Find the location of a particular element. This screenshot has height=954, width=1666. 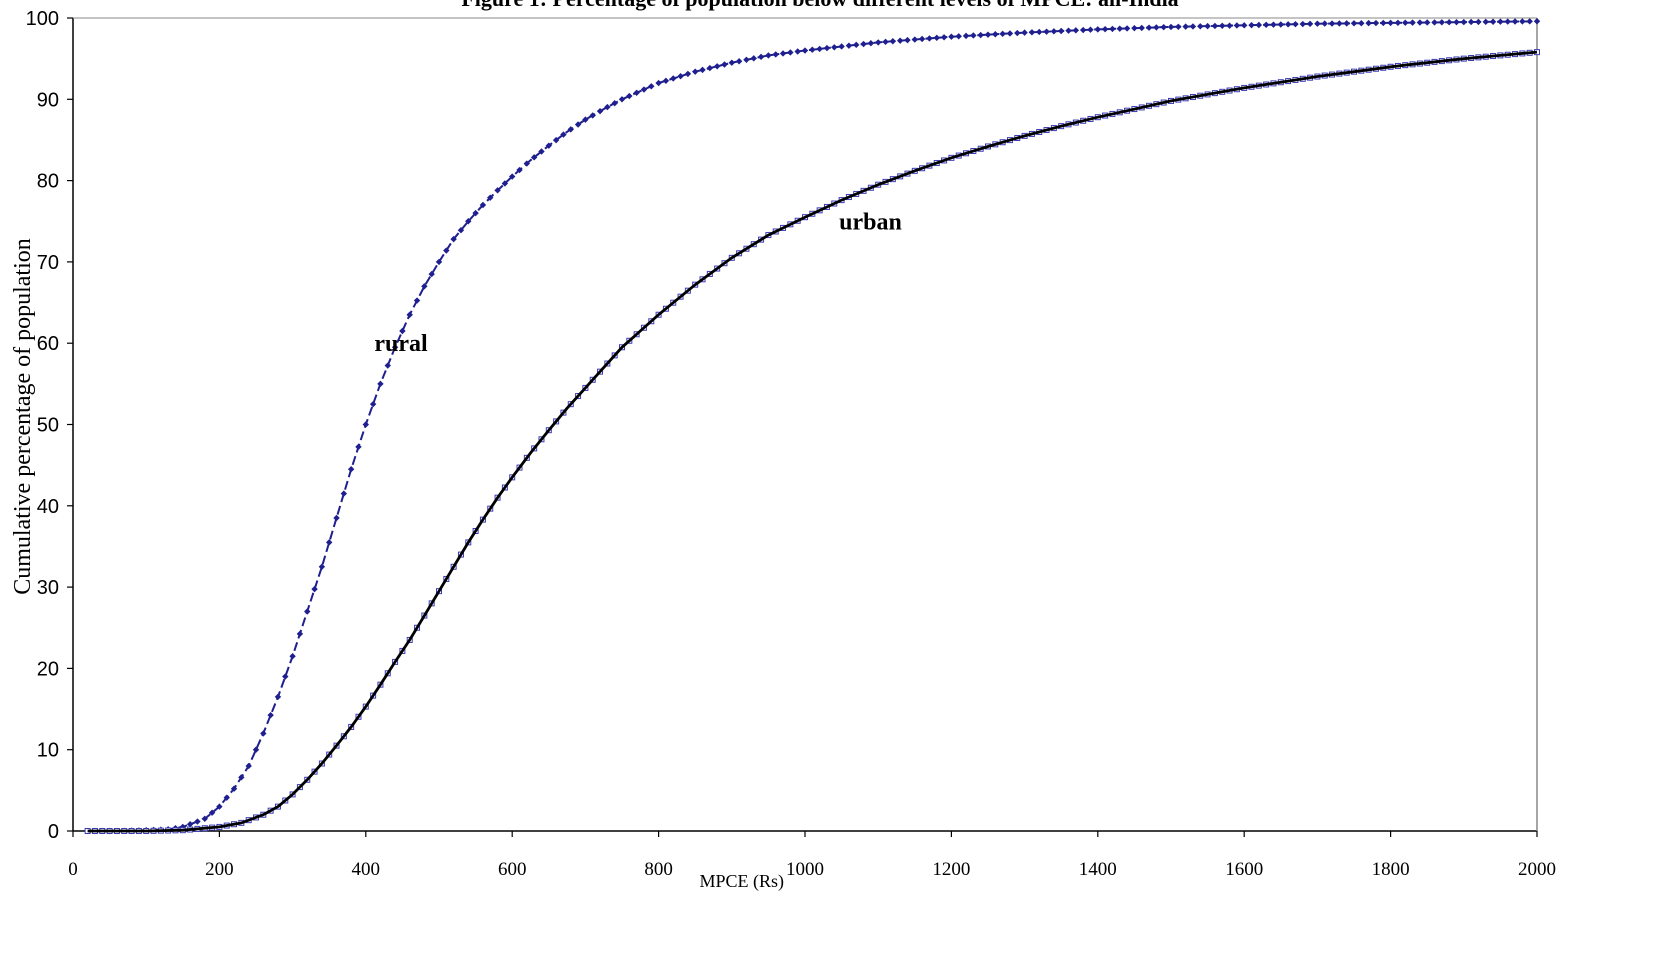

y-tick-label: 30 is located at coordinates (48, 588).